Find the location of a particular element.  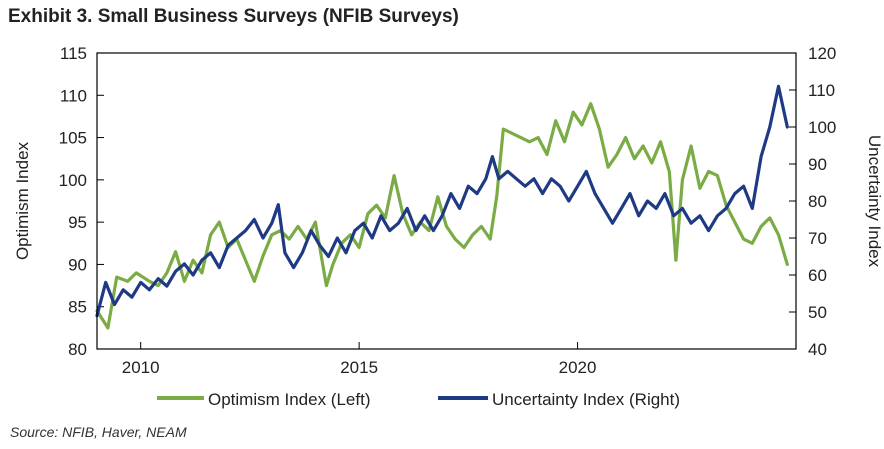

right-tick-label: 50 is located at coordinates (817, 312).